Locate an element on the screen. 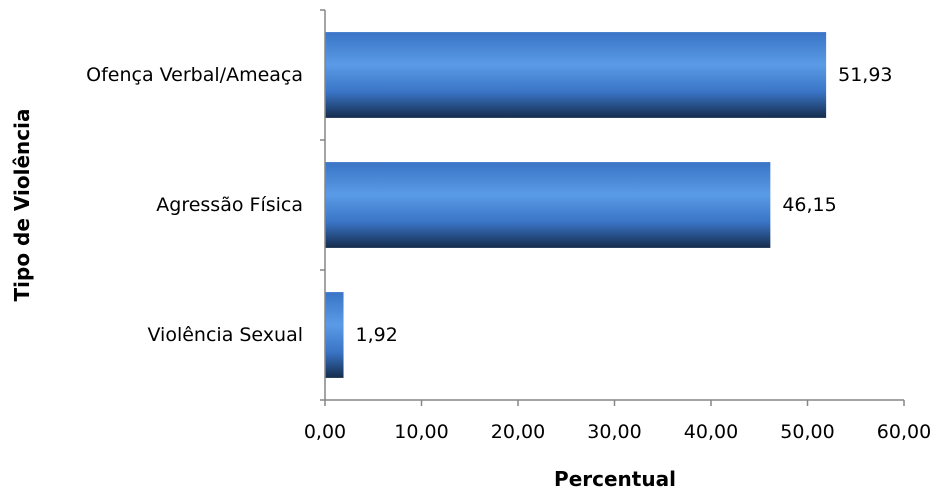 This screenshot has width=938, height=492. y-axis is located at coordinates (323, 205).